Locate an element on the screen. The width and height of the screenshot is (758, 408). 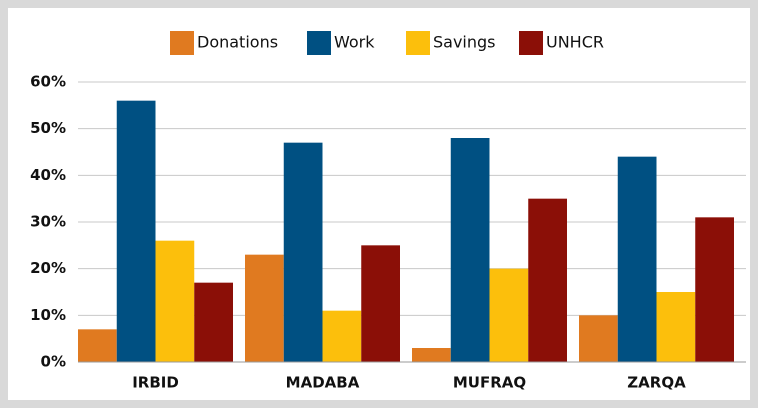
legend-label: Donations is located at coordinates (237, 42).